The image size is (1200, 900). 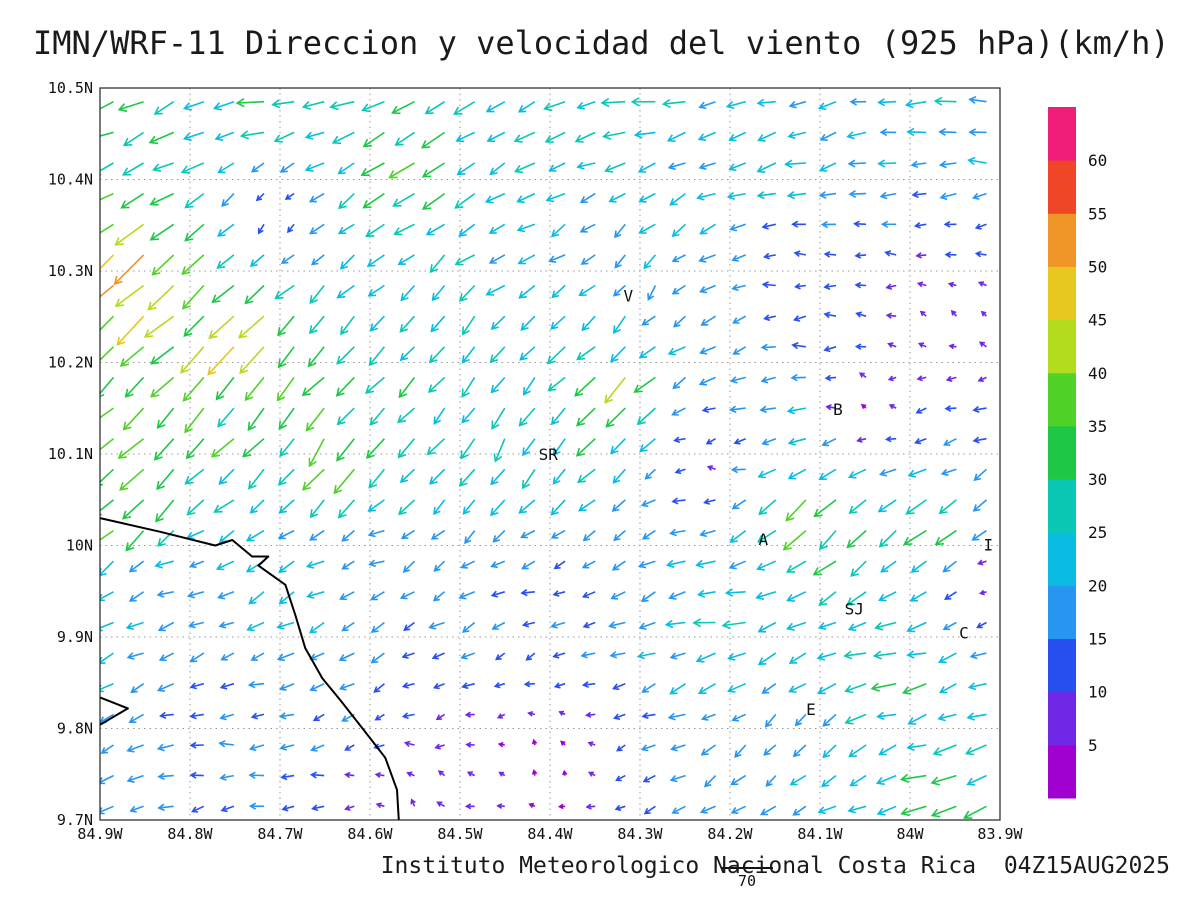 I want to click on y-tick-label: 10.2N, so click(x=70, y=363).